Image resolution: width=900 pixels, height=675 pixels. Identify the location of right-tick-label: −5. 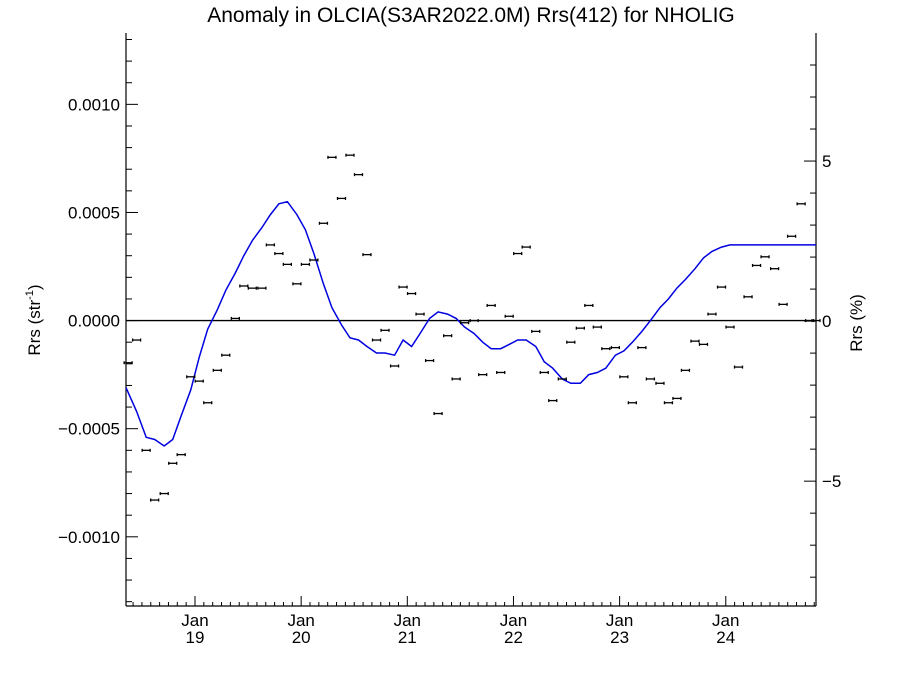
(831, 481).